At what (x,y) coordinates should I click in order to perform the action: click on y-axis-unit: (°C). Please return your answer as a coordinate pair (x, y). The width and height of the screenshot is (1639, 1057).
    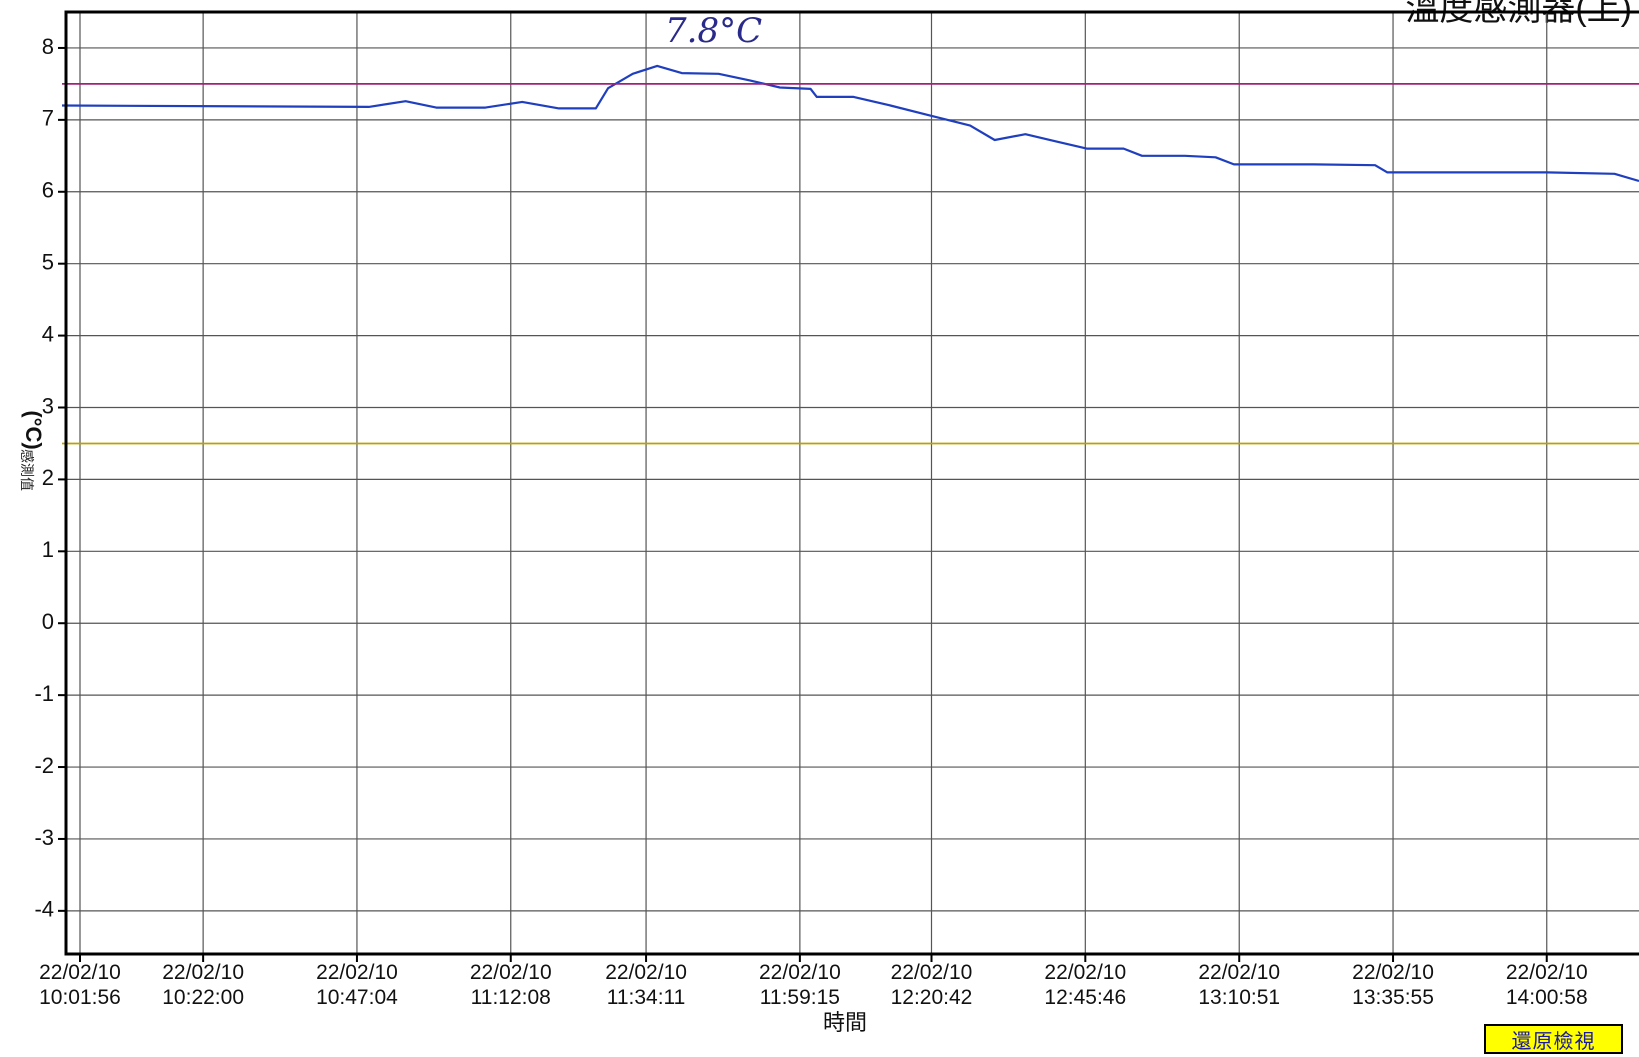
    Looking at the image, I should click on (33, 429).